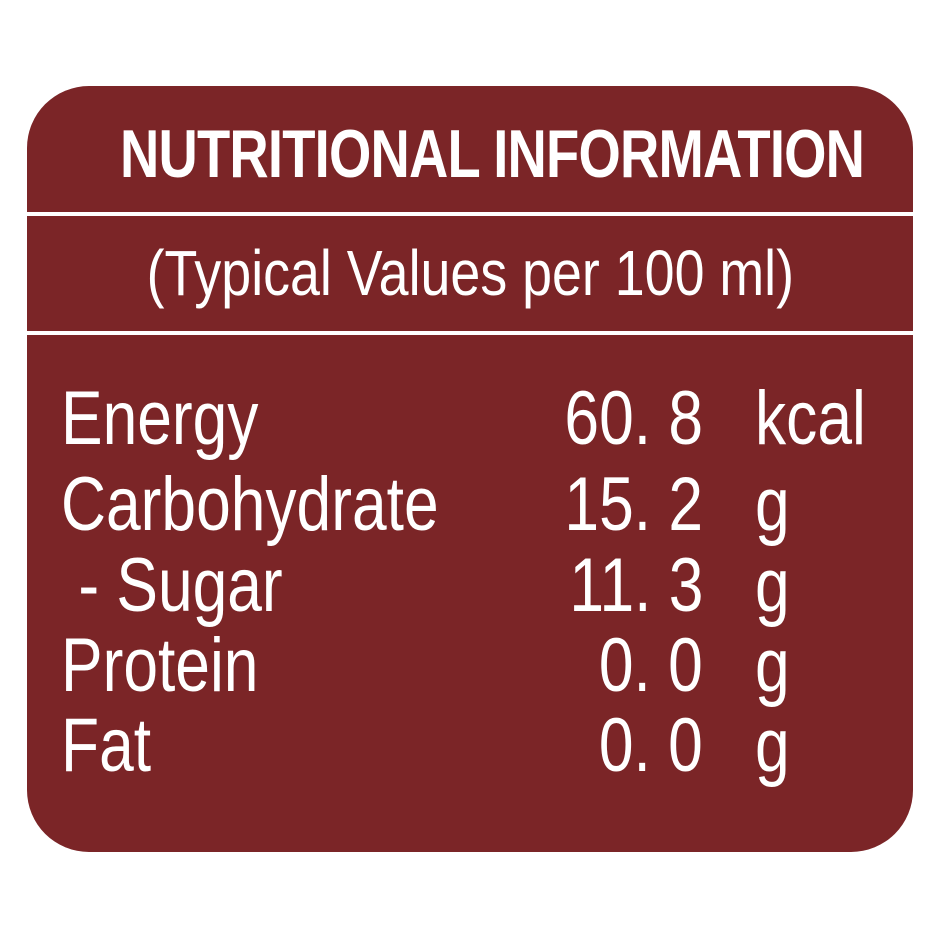 The height and width of the screenshot is (940, 940). I want to click on panel-subtitle-text: (Typical Values per 100 ml), so click(470, 273).